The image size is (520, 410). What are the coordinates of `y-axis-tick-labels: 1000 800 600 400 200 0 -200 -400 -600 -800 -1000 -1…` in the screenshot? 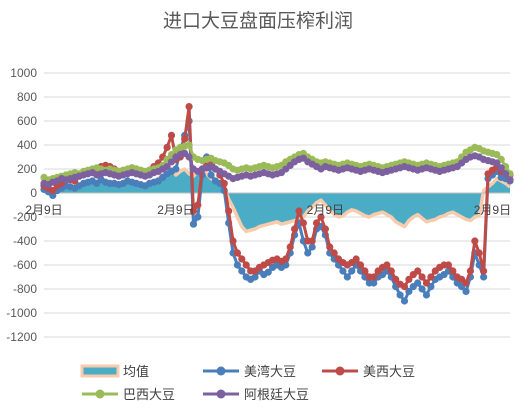 It's located at (21, 205).